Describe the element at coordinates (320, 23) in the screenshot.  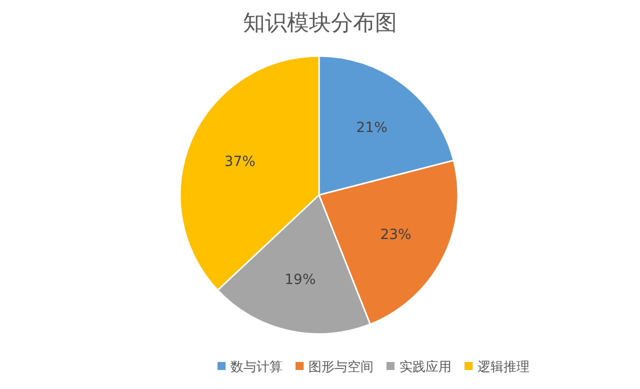
I see `title: 知识模块分布图` at that location.